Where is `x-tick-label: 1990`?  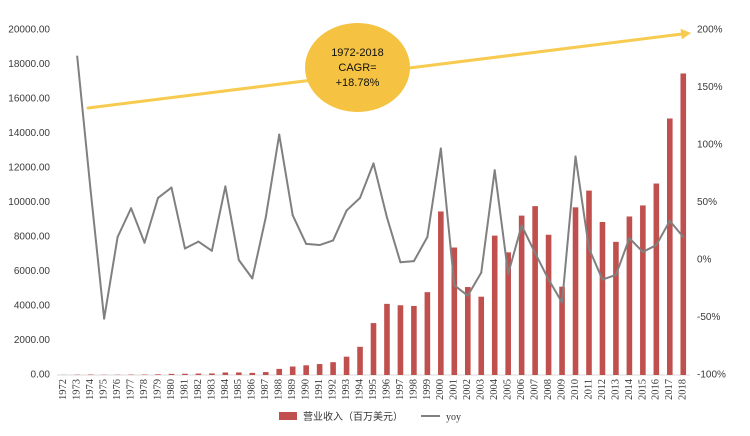 x-tick-label: 1990 is located at coordinates (306, 389).